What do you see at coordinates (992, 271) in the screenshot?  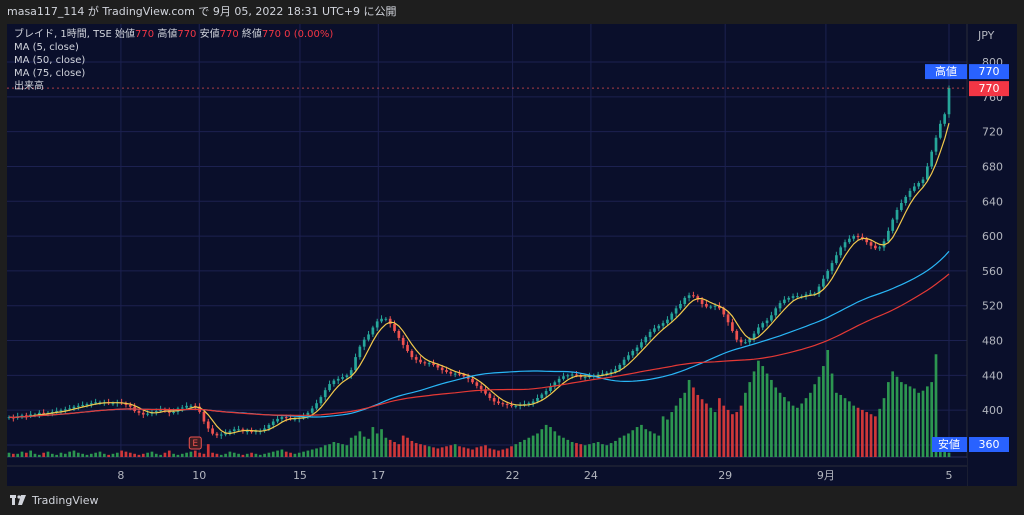 I see `price-tick-label: 560` at bounding box center [992, 271].